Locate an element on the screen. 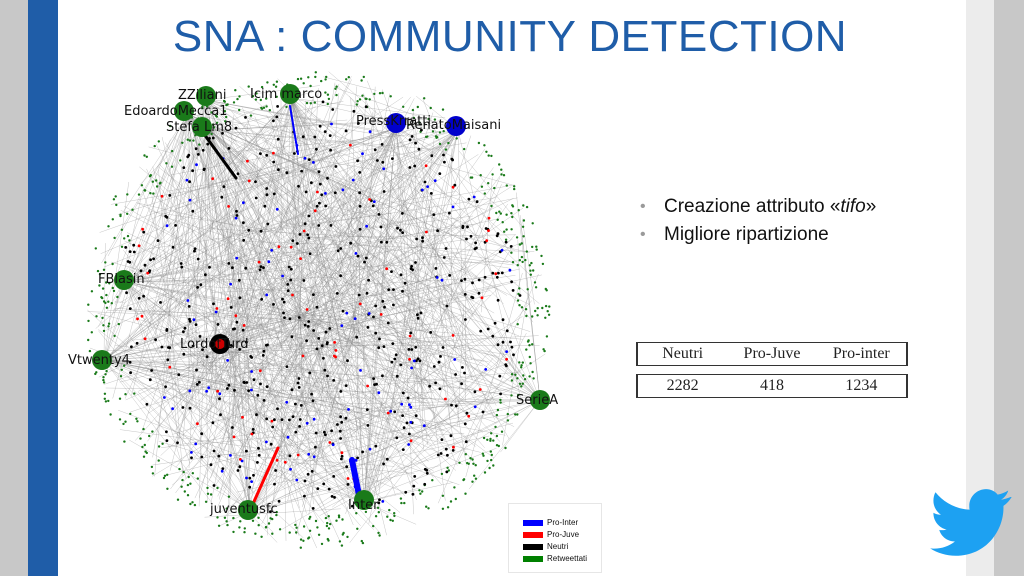 The width and height of the screenshot is (1024, 576). stefa-cluster-streak is located at coordinates (220, 156).